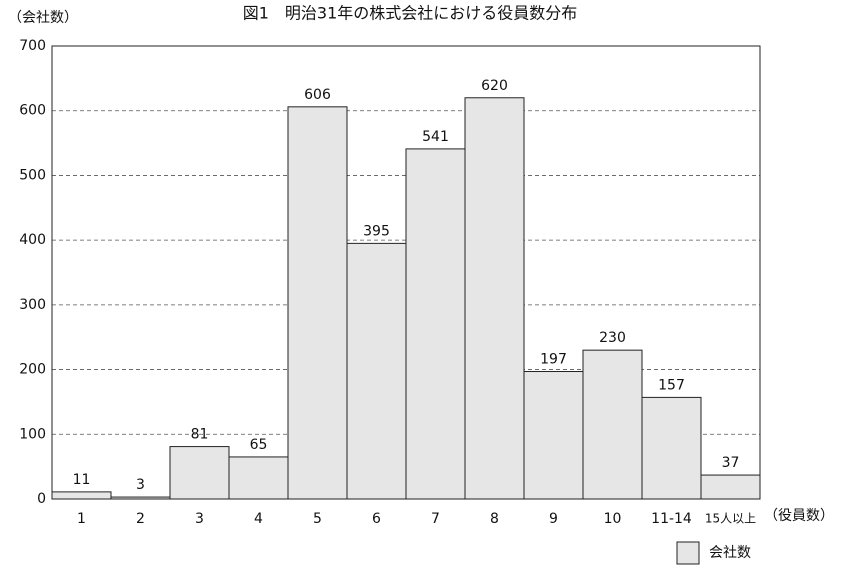 The height and width of the screenshot is (581, 850). Describe the element at coordinates (32, 305) in the screenshot. I see `y-tick-label: 300` at that location.